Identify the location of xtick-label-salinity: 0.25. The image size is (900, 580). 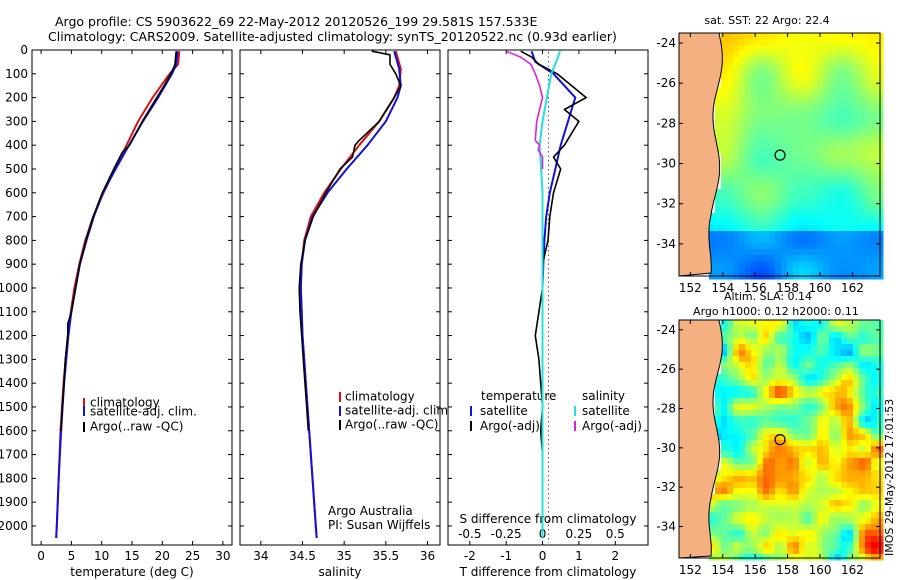
(579, 534).